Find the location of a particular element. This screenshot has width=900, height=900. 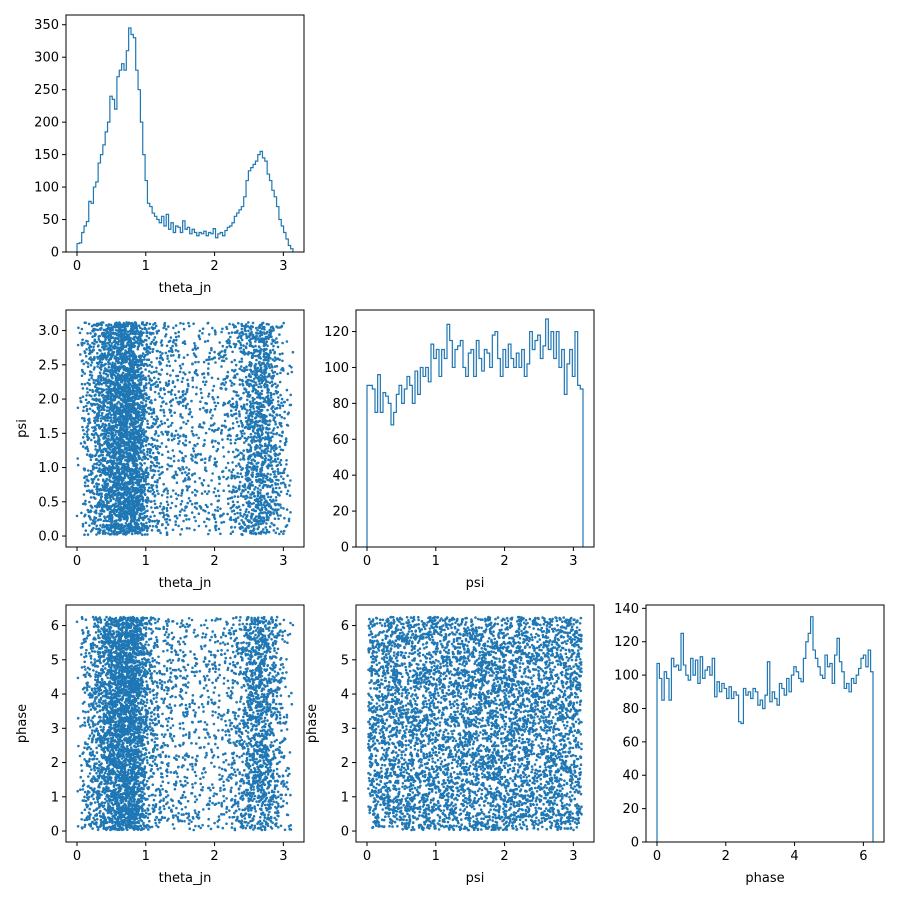

histogram-step-line is located at coordinates (185, 139).